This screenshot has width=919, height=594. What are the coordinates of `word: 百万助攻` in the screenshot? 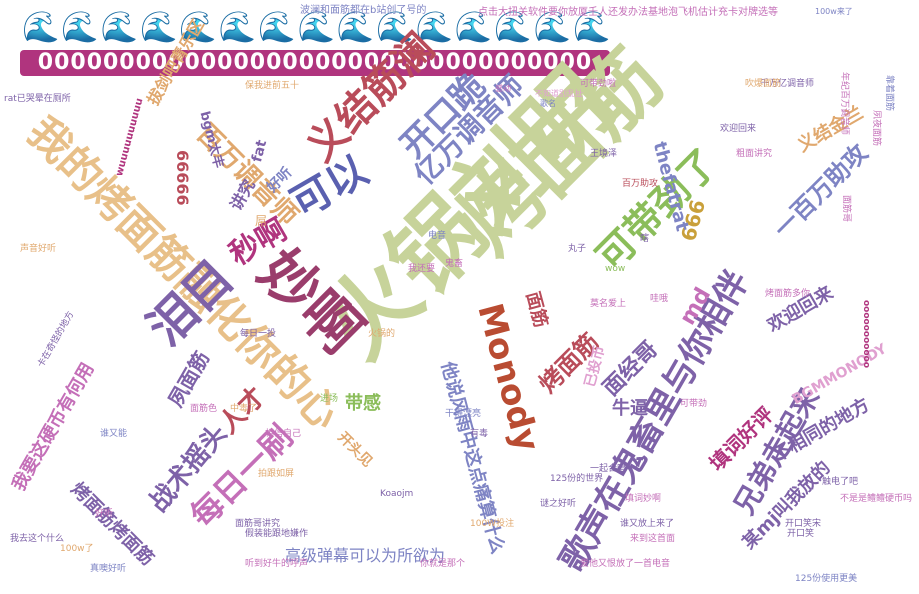 It's located at (640, 184).